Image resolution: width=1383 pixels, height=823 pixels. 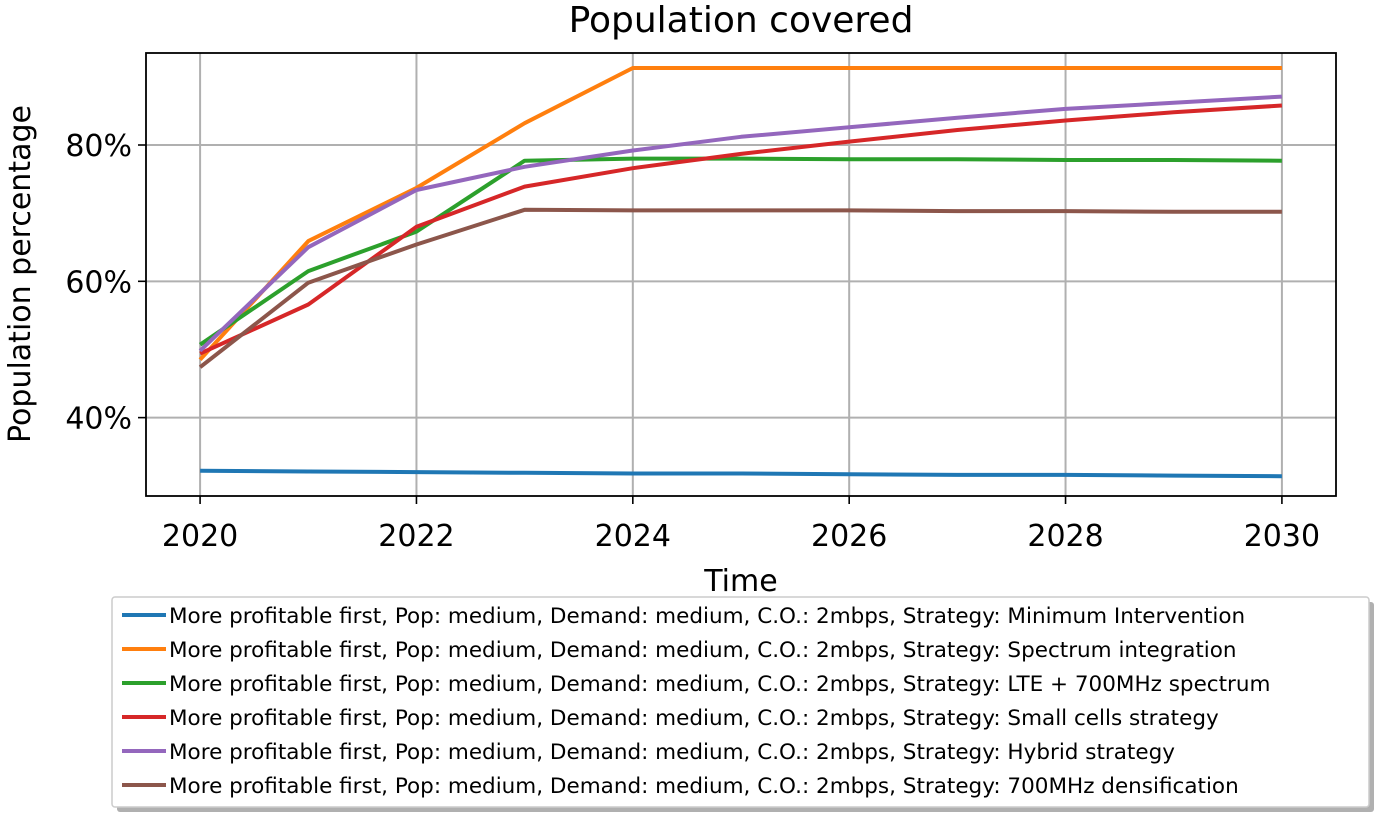 What do you see at coordinates (741, 525) in the screenshot?
I see `x-axis: 2020 2022 2024 2026 2028 2030` at bounding box center [741, 525].